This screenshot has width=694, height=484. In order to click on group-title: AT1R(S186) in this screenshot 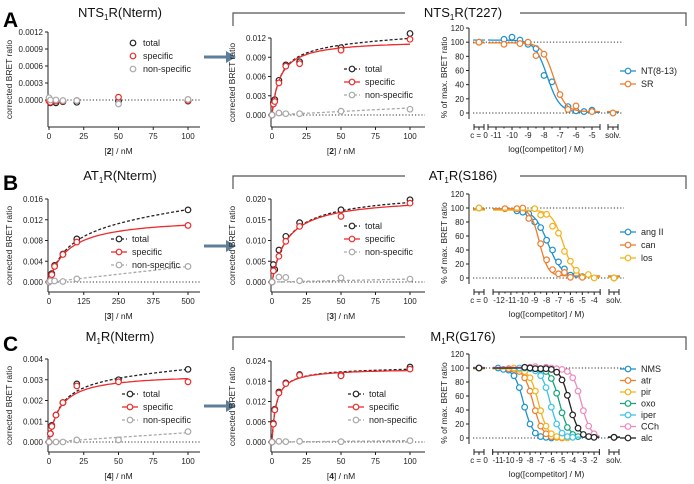, I will do `click(463, 176)`.